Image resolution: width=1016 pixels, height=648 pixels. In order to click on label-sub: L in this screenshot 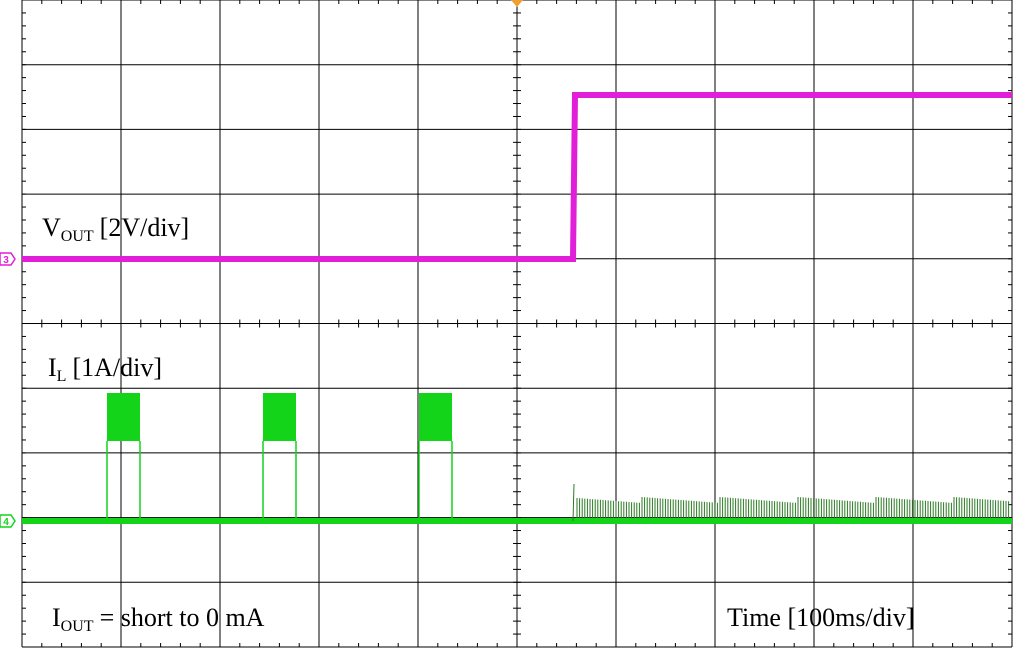, I will do `click(62, 376)`.